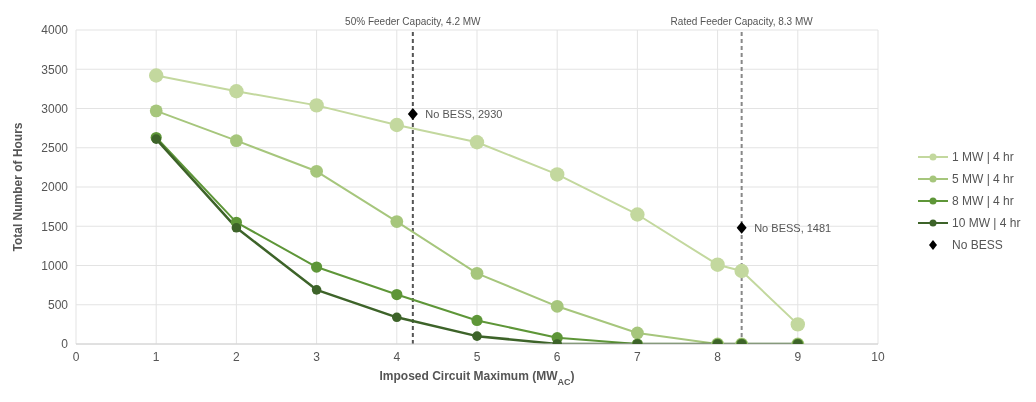  Describe the element at coordinates (557, 356) in the screenshot. I see `x-tick-label: 6` at that location.